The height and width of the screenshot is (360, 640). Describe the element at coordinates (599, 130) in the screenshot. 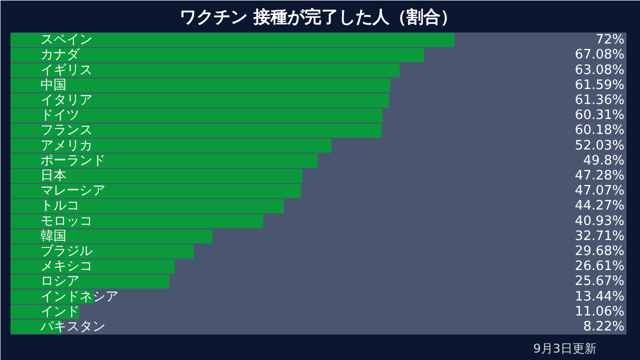

I see `data-label: 60.18%` at that location.